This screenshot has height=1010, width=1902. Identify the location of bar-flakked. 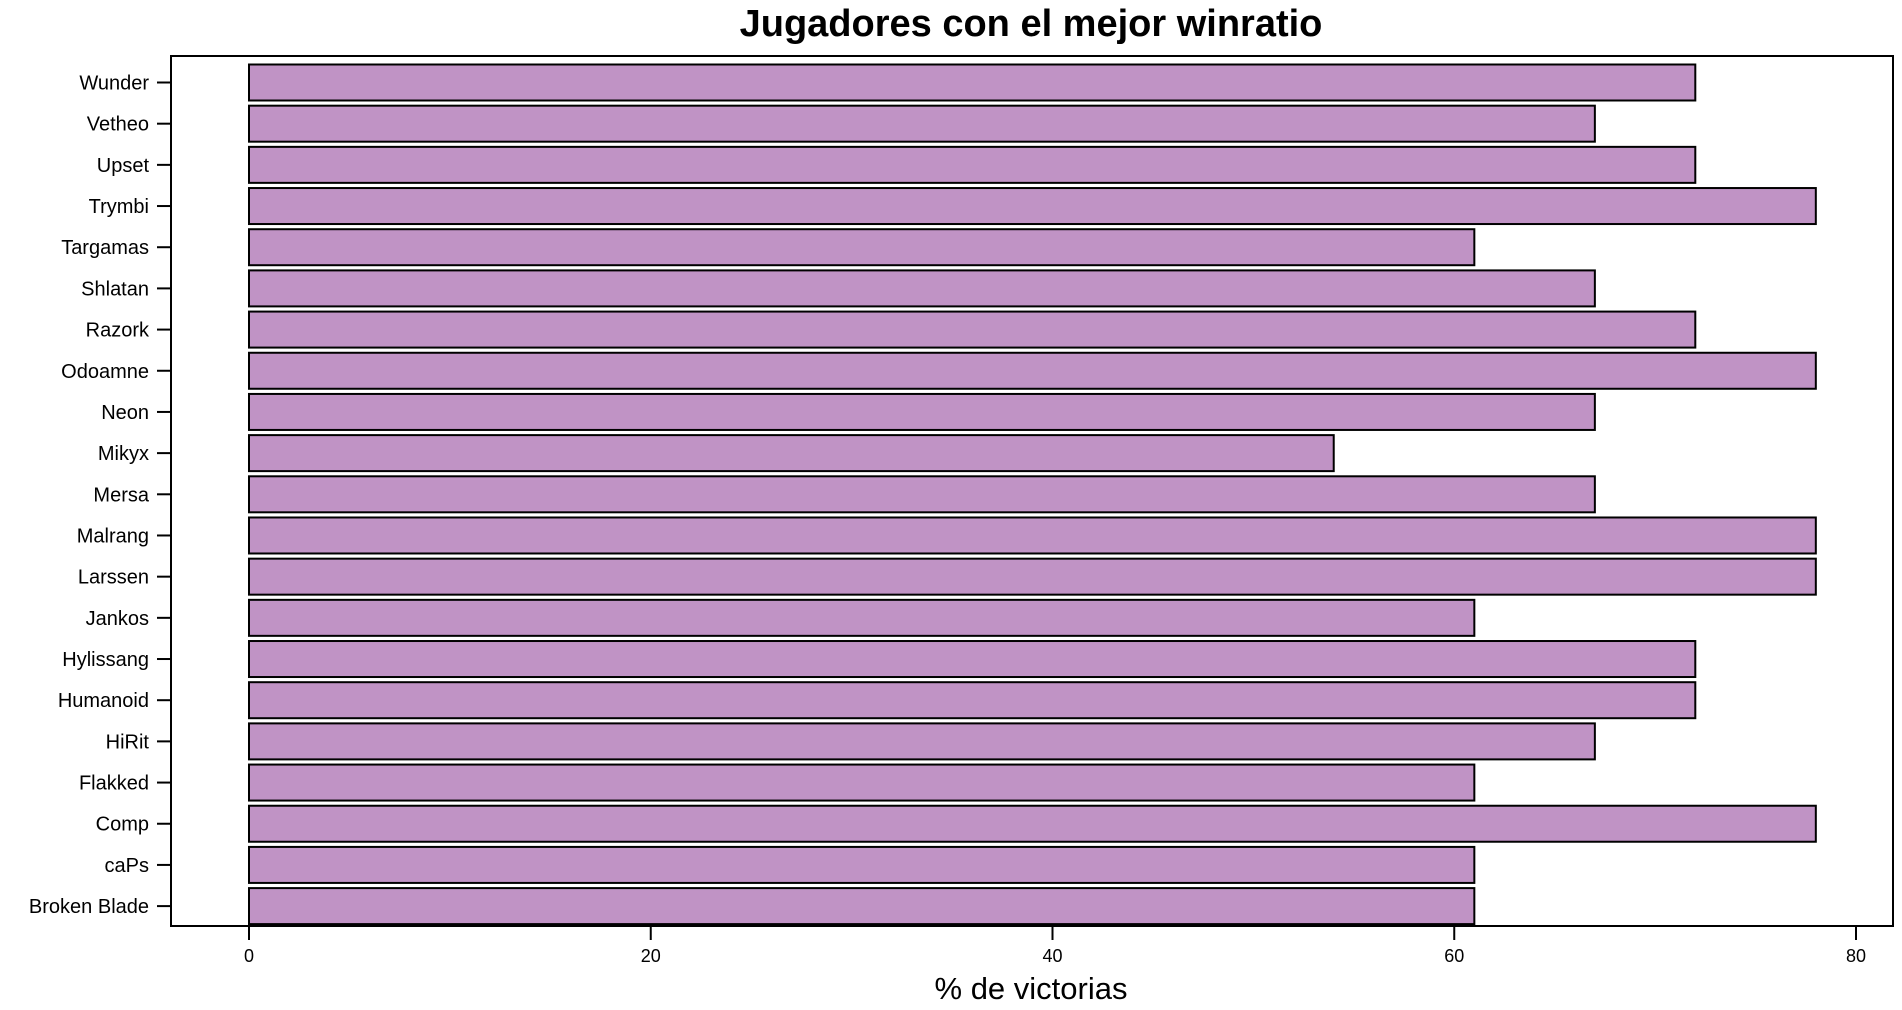
(862, 782).